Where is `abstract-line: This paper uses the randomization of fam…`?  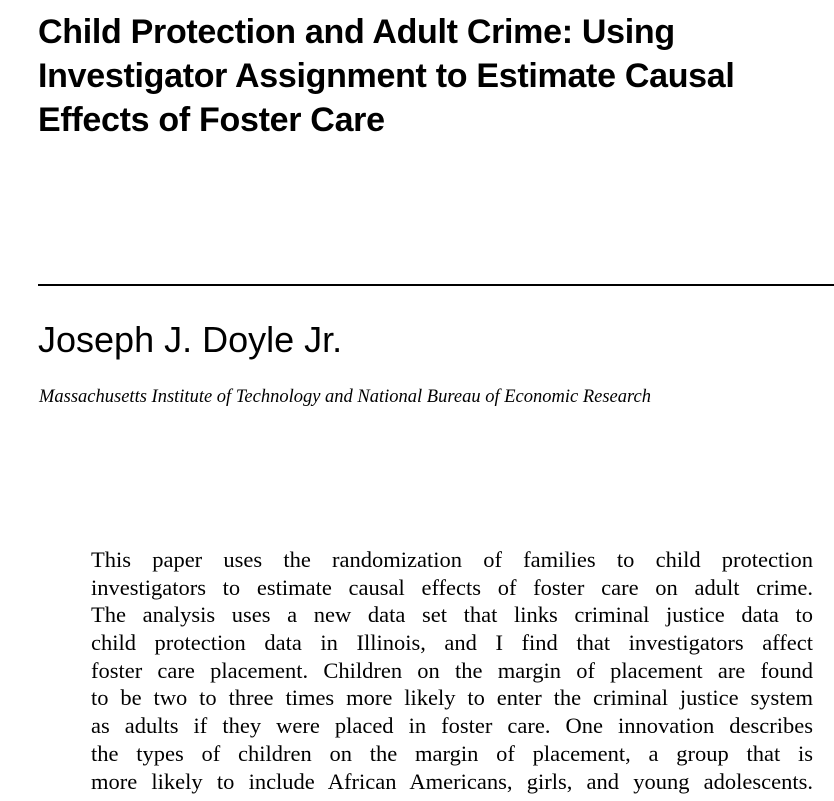
abstract-line: This paper uses the randomization of fam… is located at coordinates (452, 559).